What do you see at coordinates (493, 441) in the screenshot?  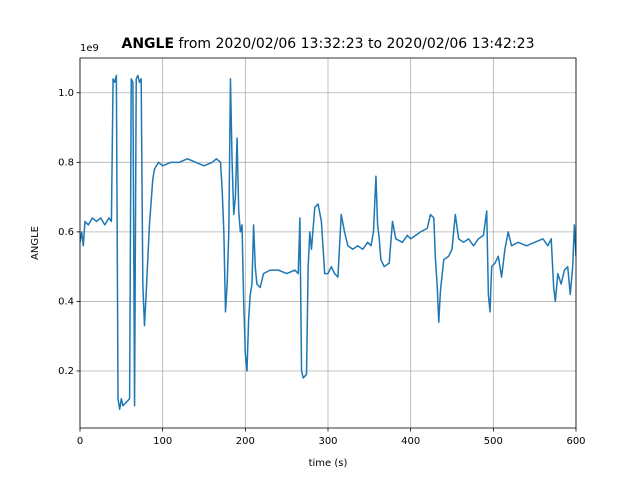 I see `x-tick-label: 500` at bounding box center [493, 441].